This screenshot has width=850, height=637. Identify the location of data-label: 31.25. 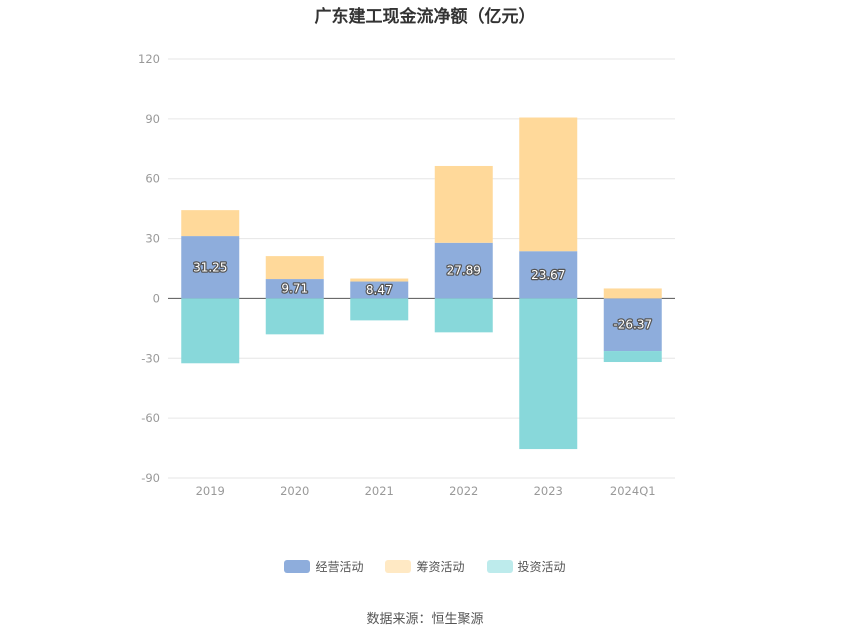
(210, 267).